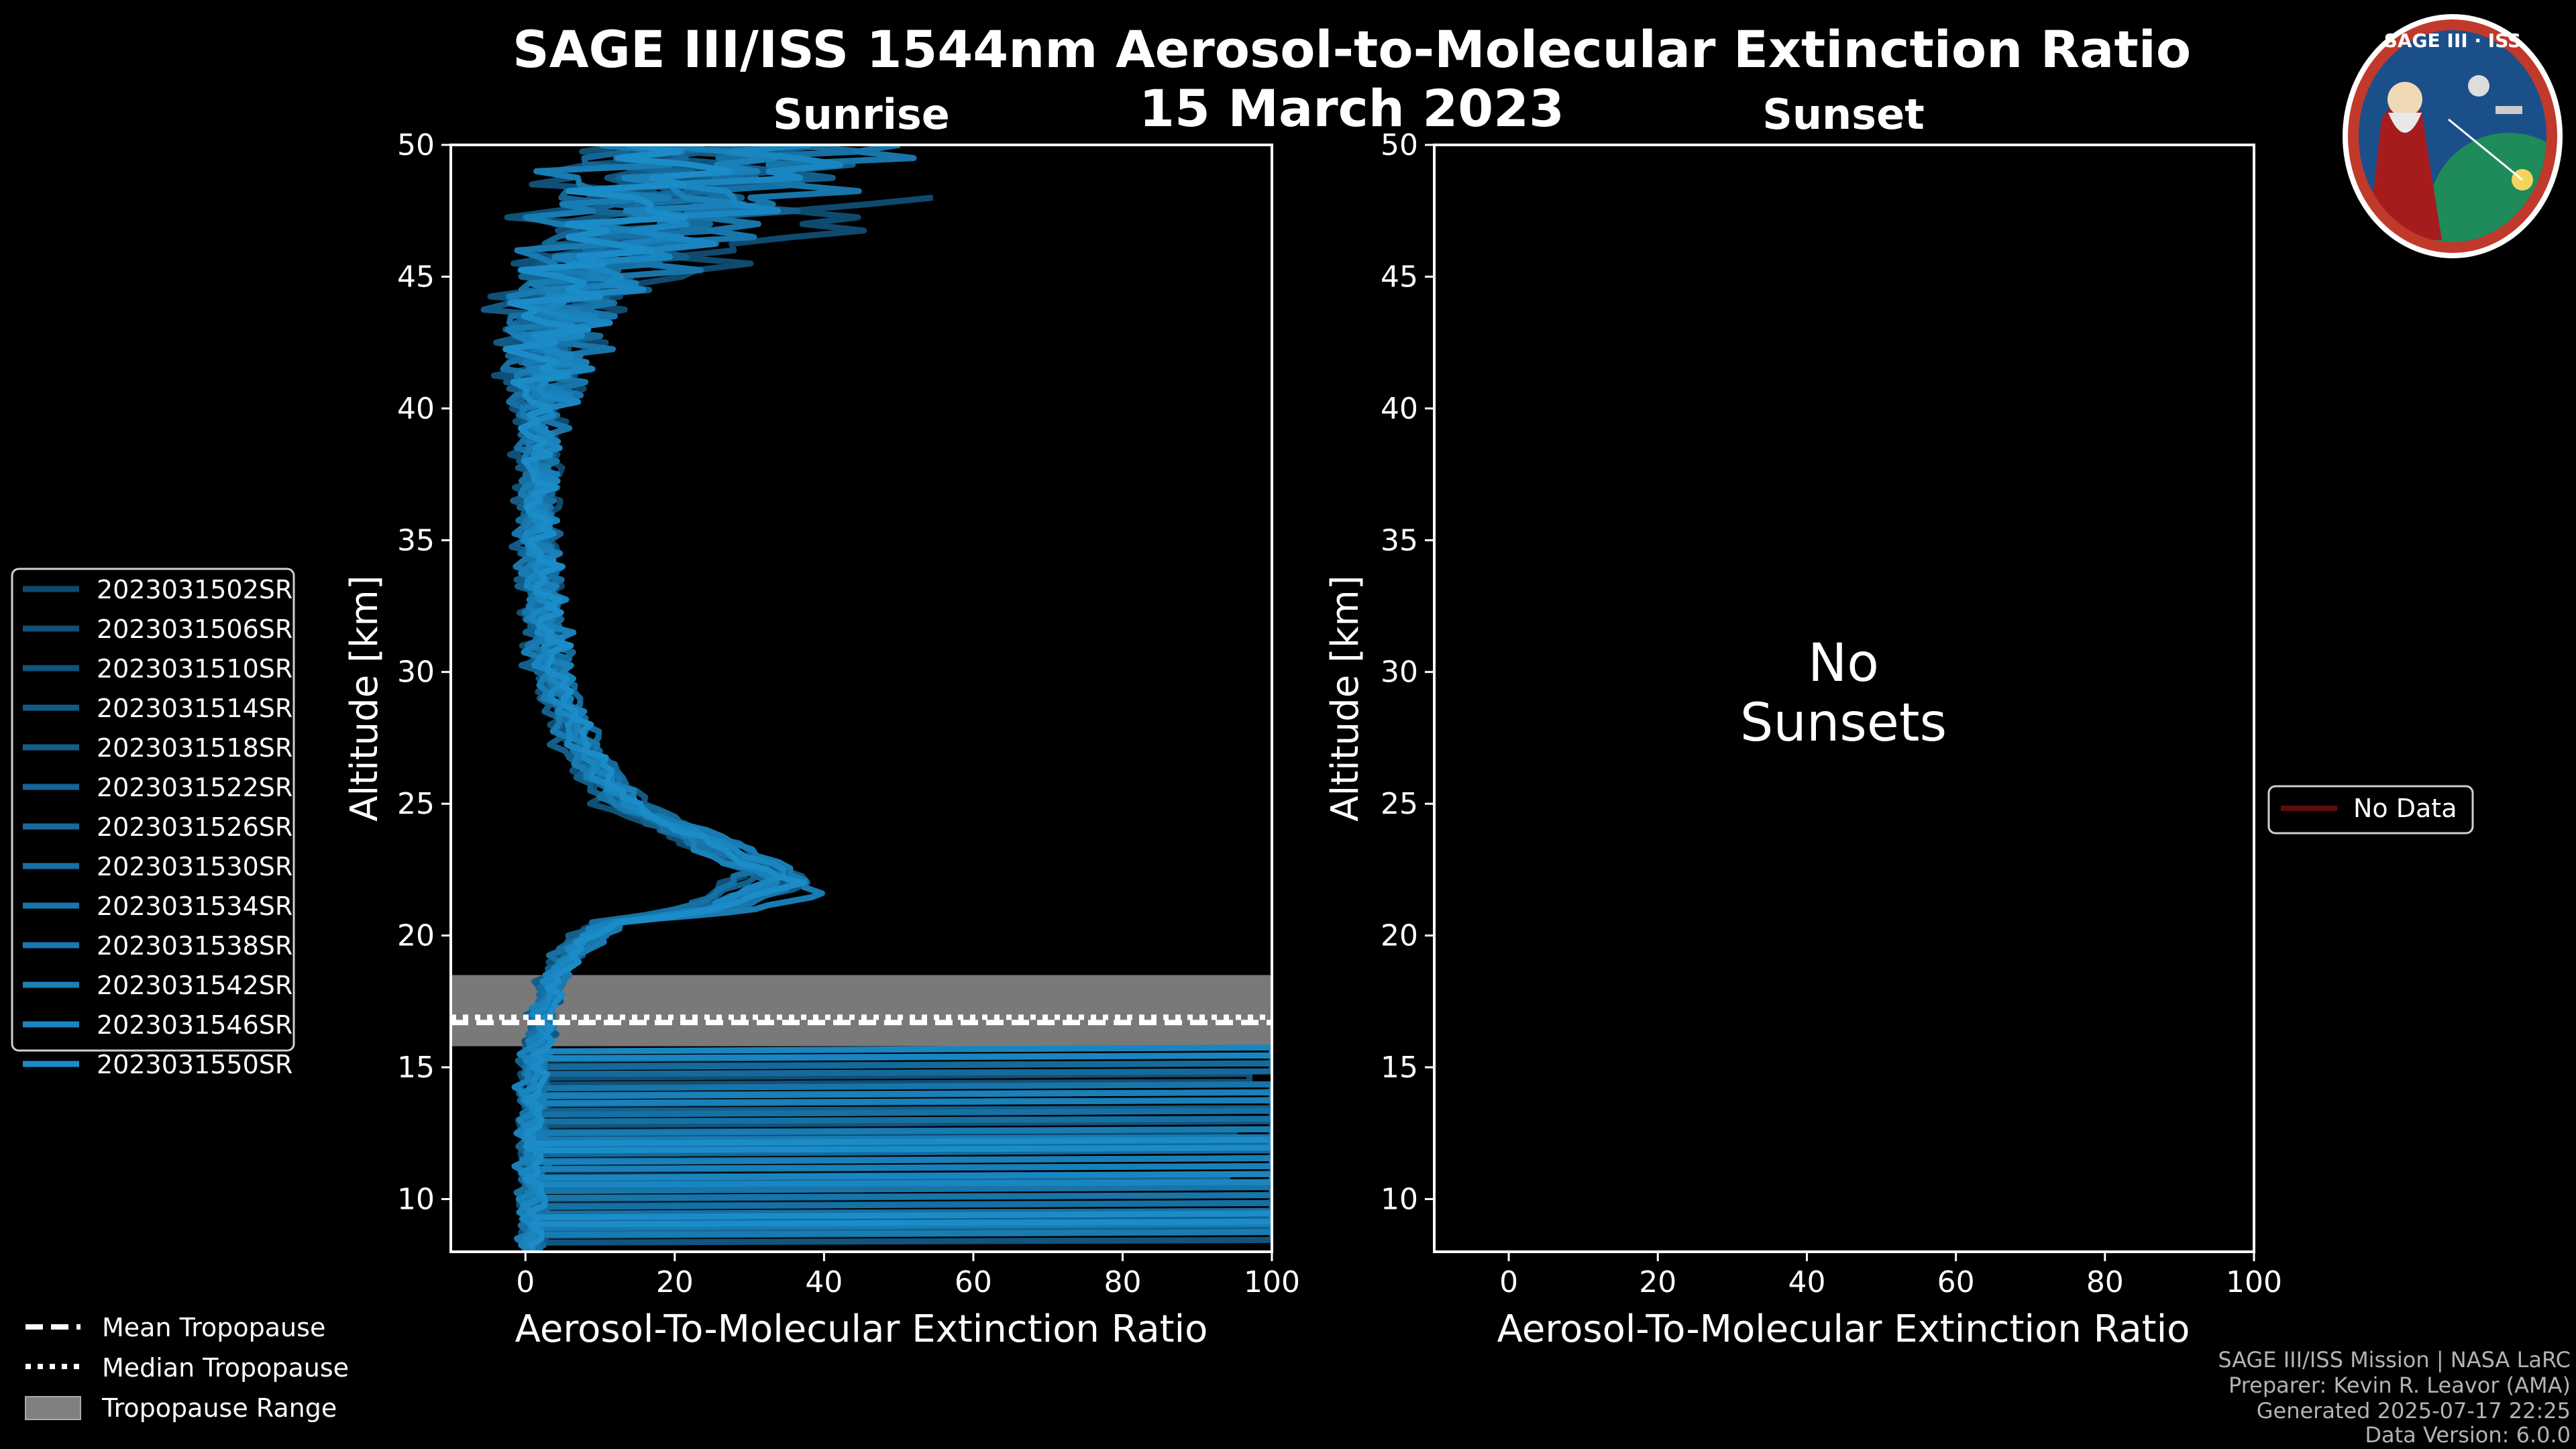 Image resolution: width=2576 pixels, height=1449 pixels. Describe the element at coordinates (2453, 41) in the screenshot. I see `patch-title: SAGE III · ISS` at that location.